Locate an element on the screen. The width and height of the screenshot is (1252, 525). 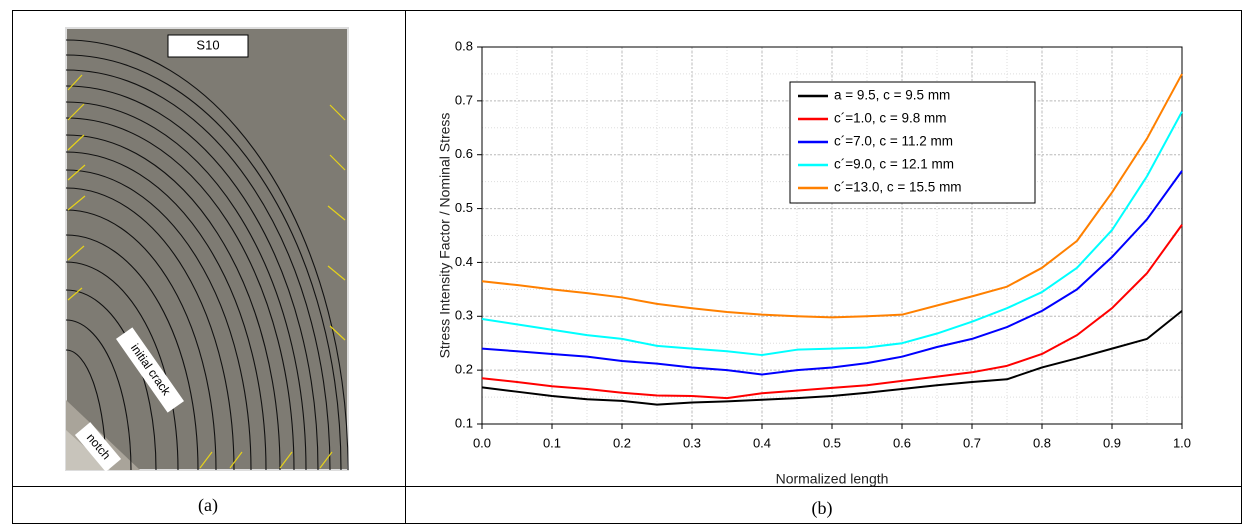
x-axis-label: Normalized length is located at coordinates (832, 479).